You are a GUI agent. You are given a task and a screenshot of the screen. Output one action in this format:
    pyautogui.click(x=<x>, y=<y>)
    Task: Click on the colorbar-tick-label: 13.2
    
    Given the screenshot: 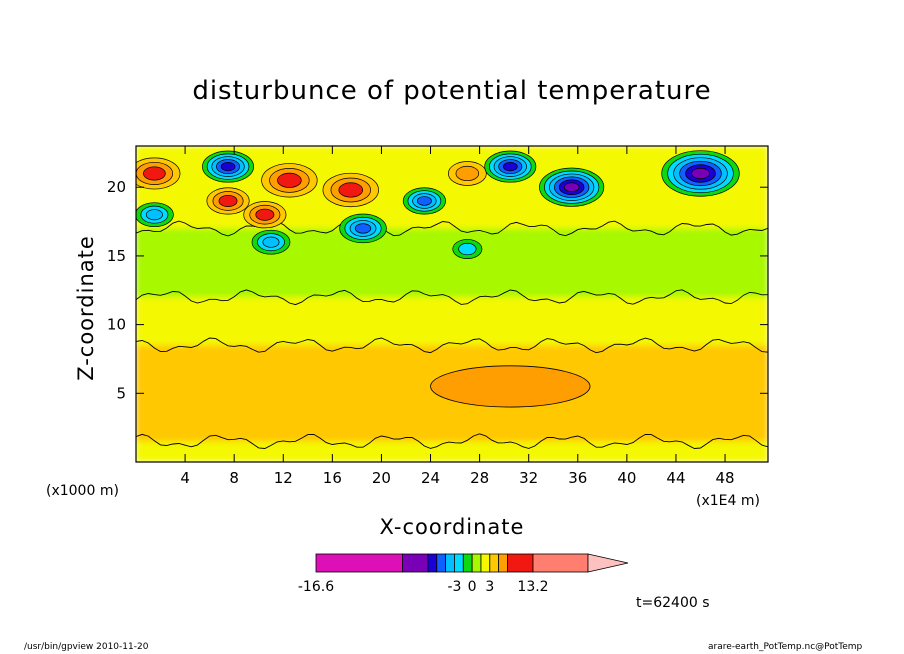 What is the action you would take?
    pyautogui.click(x=532, y=587)
    